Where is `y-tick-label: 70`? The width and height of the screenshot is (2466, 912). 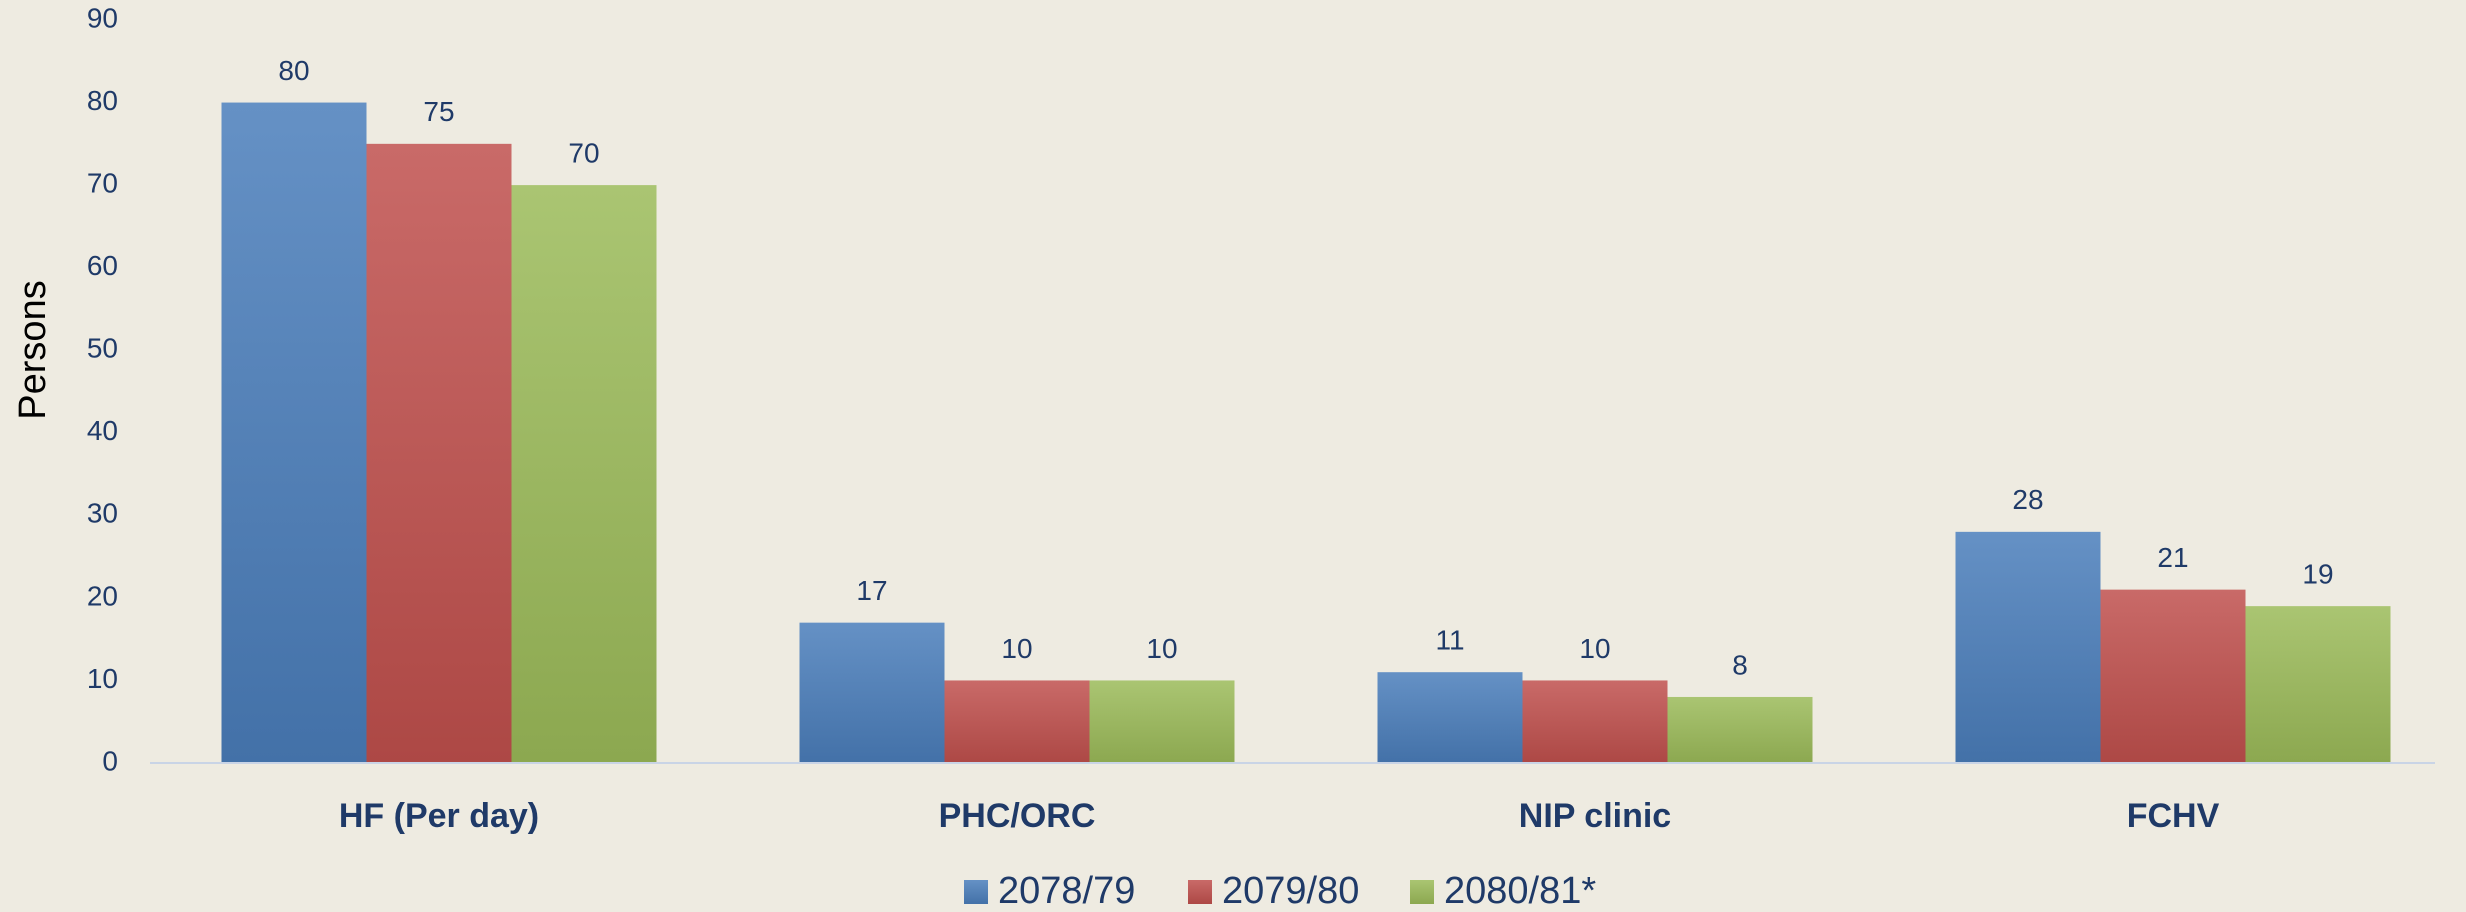 y-tick-label: 70 is located at coordinates (102, 183).